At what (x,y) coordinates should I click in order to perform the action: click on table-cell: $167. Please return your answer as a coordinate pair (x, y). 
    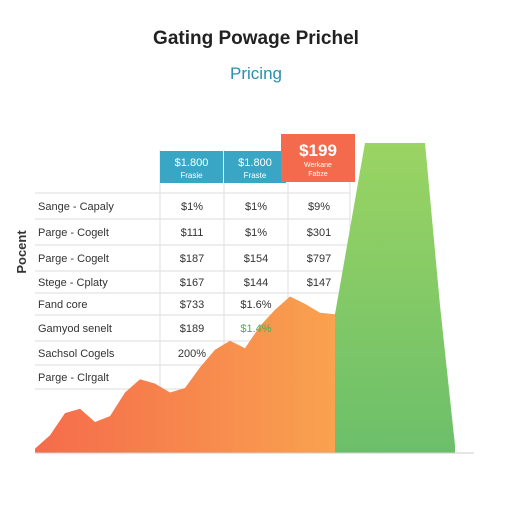
    Looking at the image, I should click on (192, 283).